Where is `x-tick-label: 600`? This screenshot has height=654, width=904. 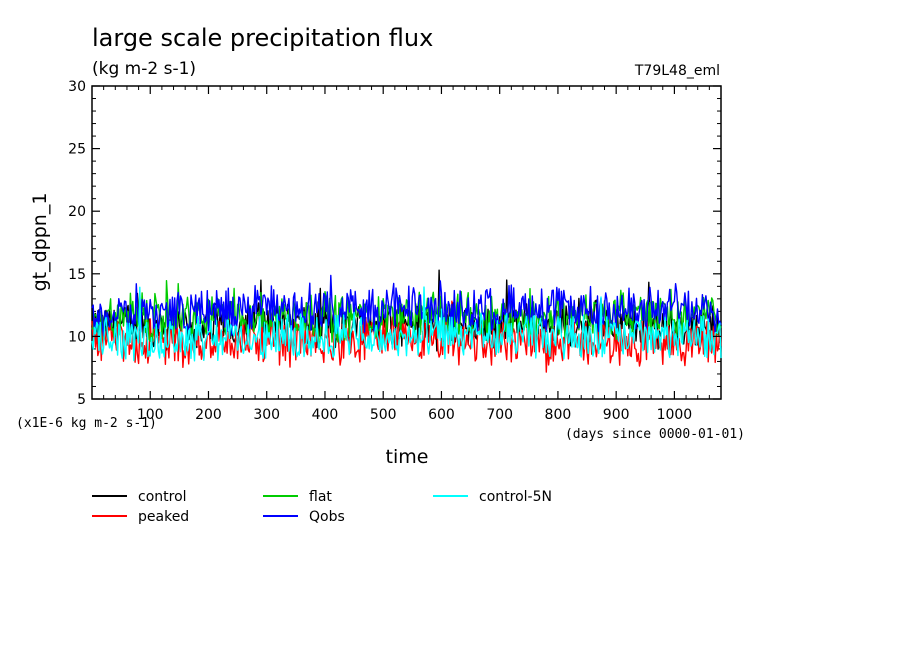
x-tick-label: 600 is located at coordinates (441, 415).